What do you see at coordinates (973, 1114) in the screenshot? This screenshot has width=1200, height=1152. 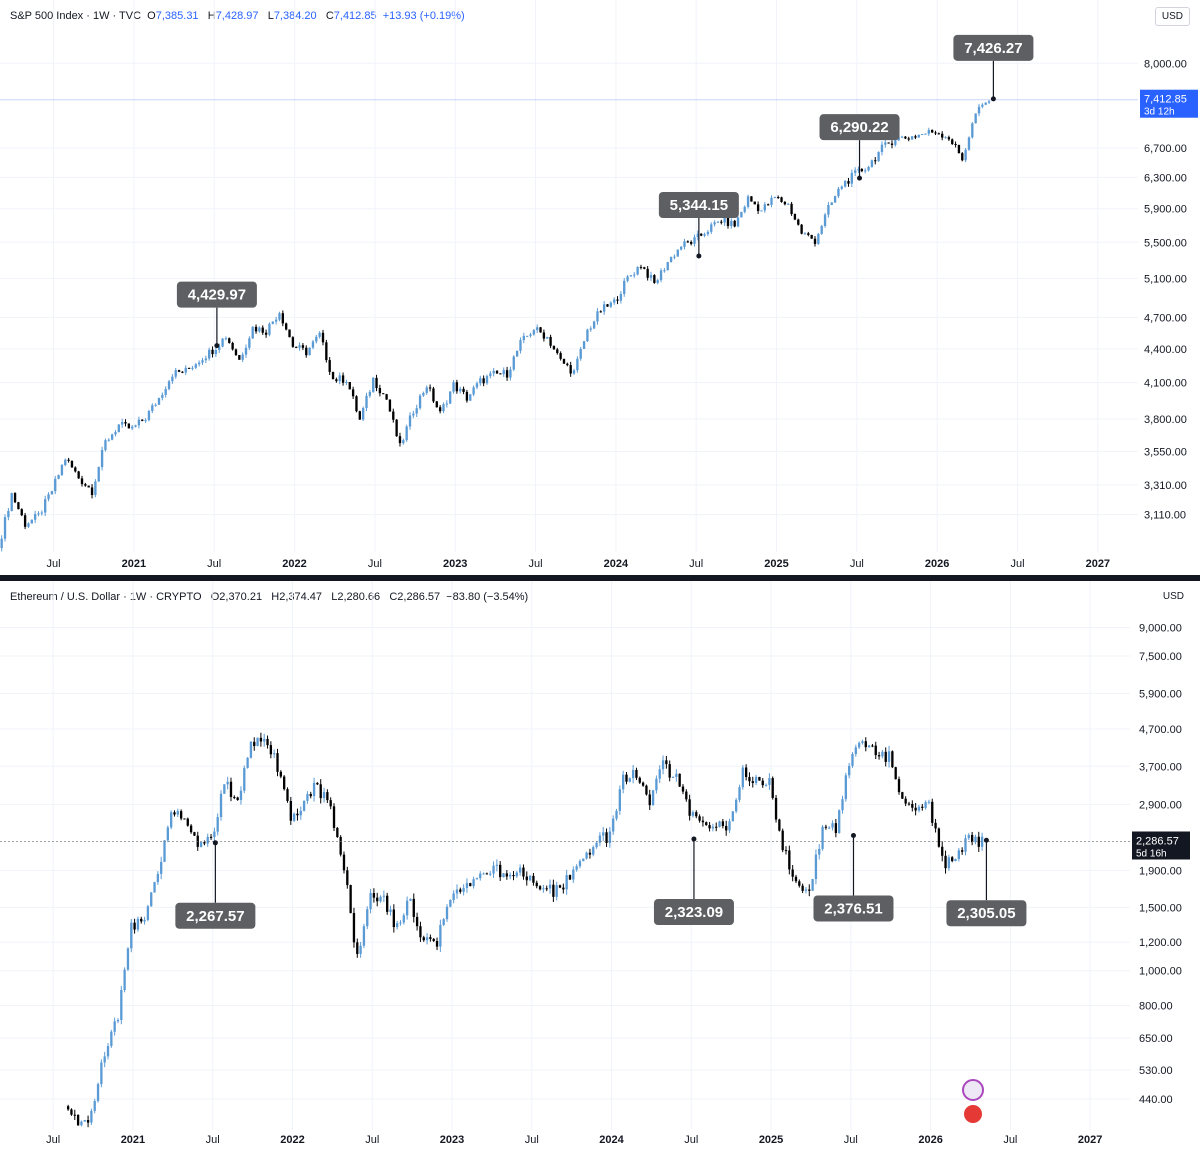 I see `us-flag-icon` at bounding box center [973, 1114].